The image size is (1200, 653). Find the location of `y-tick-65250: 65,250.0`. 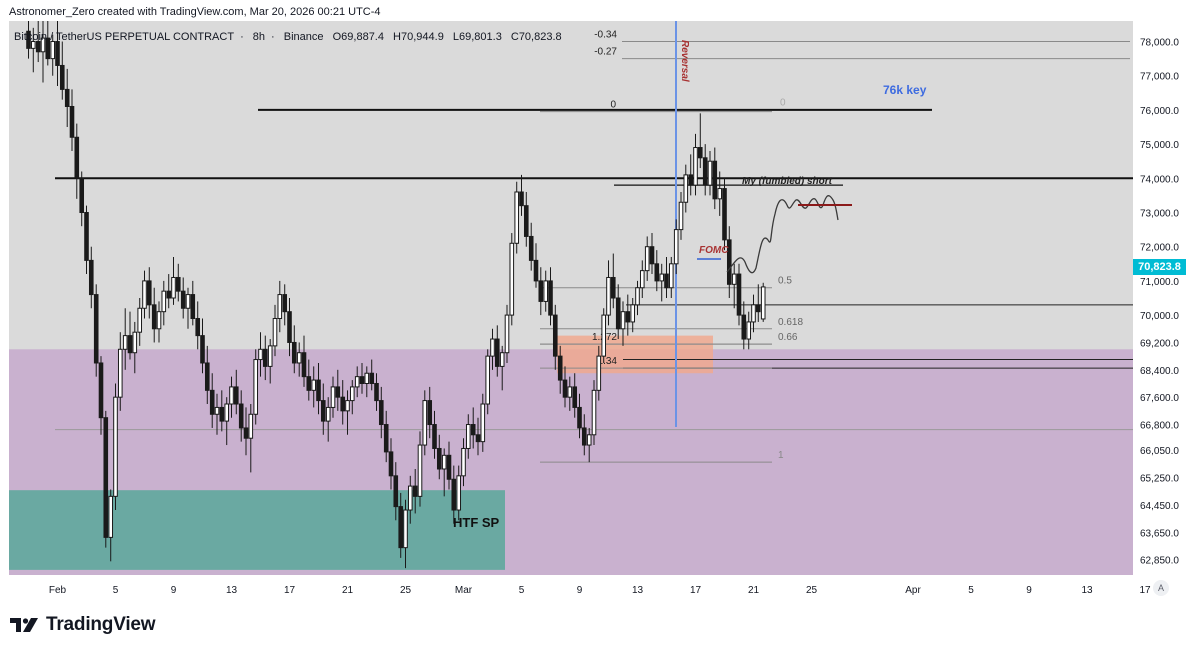

y-tick-65250: 65,250.0 is located at coordinates (1159, 479).